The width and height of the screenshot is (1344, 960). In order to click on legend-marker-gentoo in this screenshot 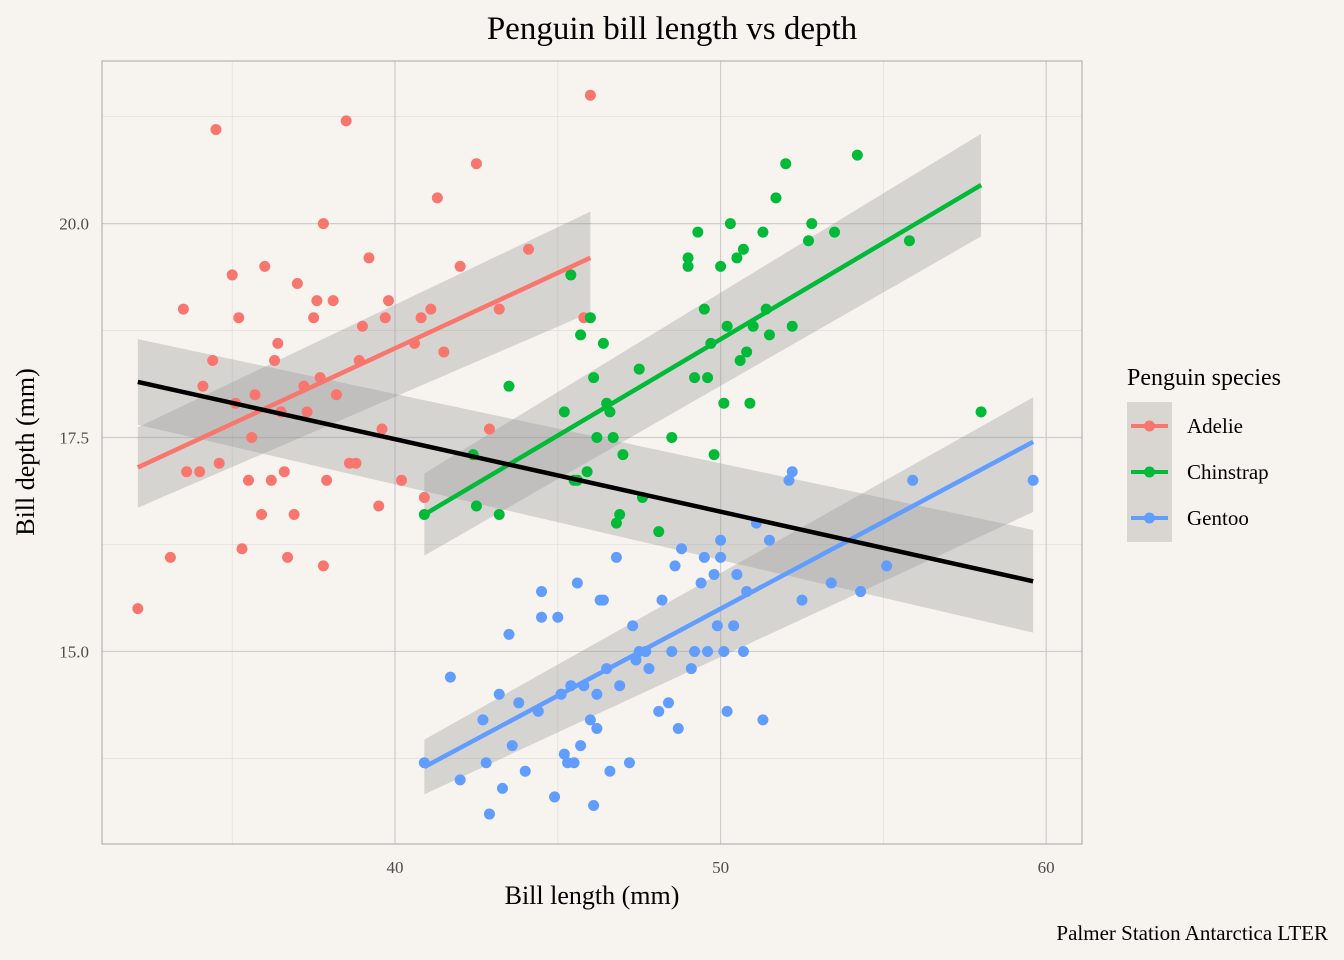, I will do `click(1149, 518)`.